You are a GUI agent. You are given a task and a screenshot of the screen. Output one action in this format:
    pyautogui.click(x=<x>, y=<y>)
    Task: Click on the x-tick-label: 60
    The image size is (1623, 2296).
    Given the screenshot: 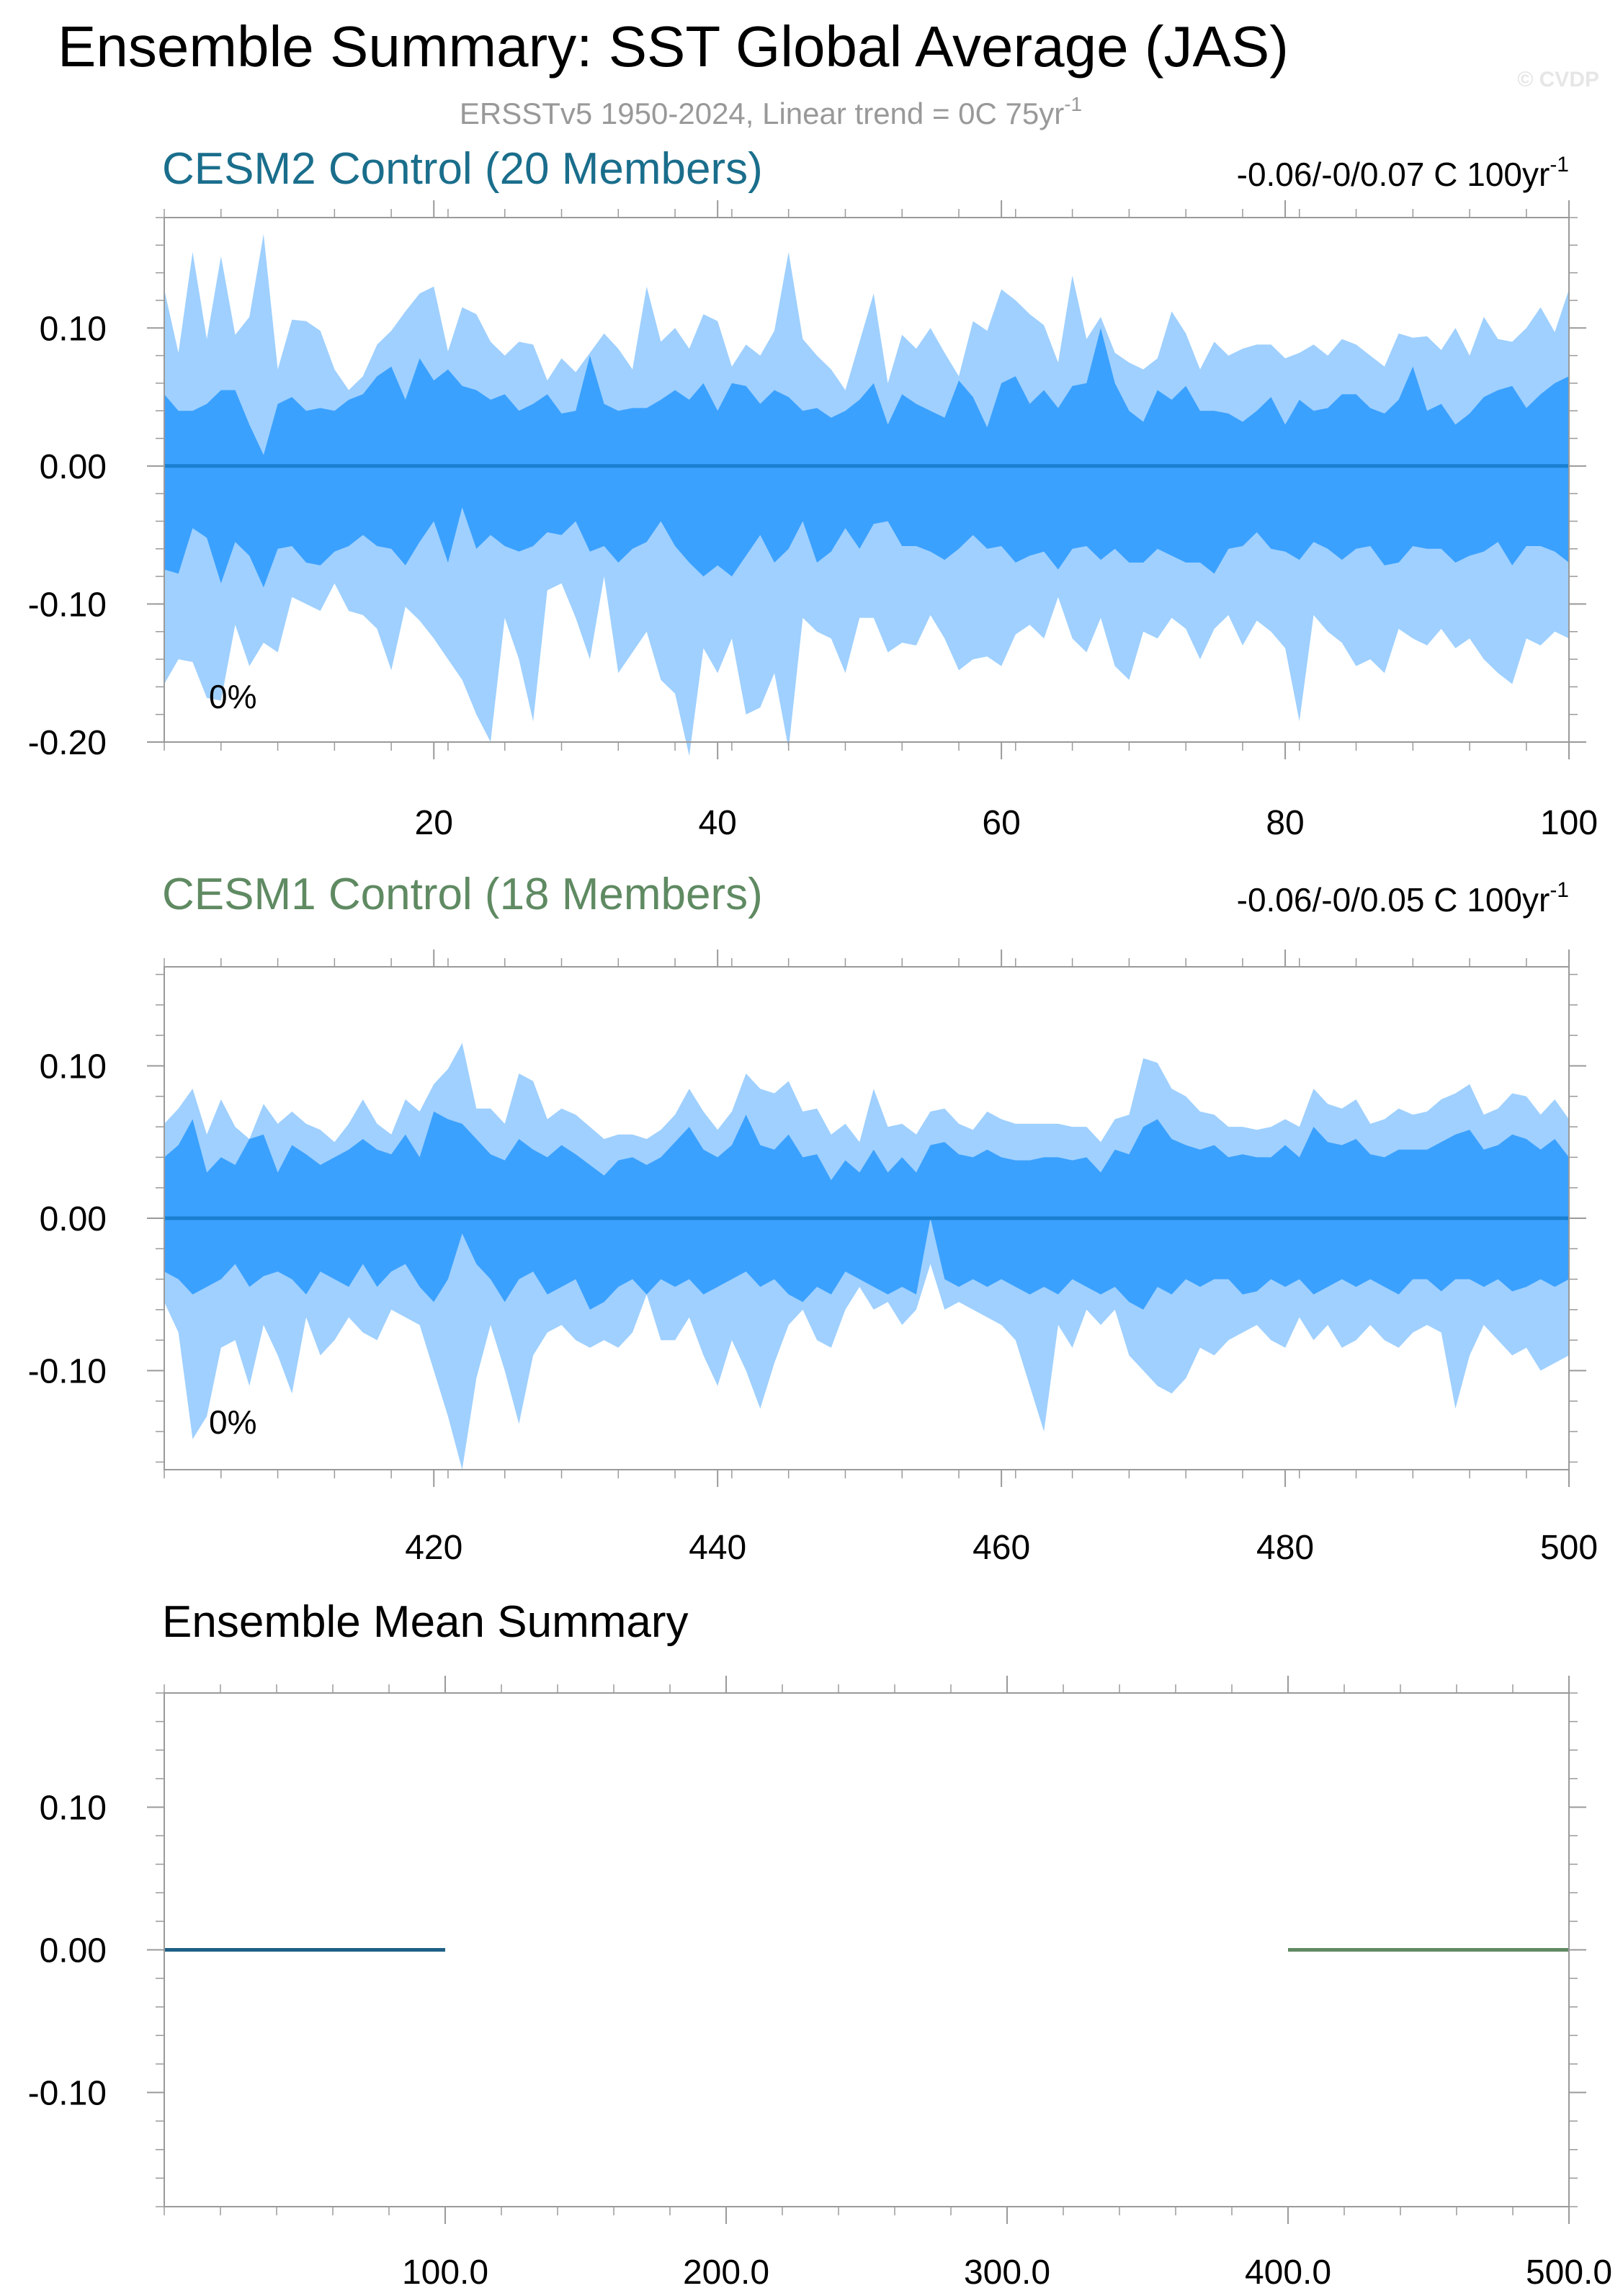 What is the action you would take?
    pyautogui.click(x=1001, y=823)
    